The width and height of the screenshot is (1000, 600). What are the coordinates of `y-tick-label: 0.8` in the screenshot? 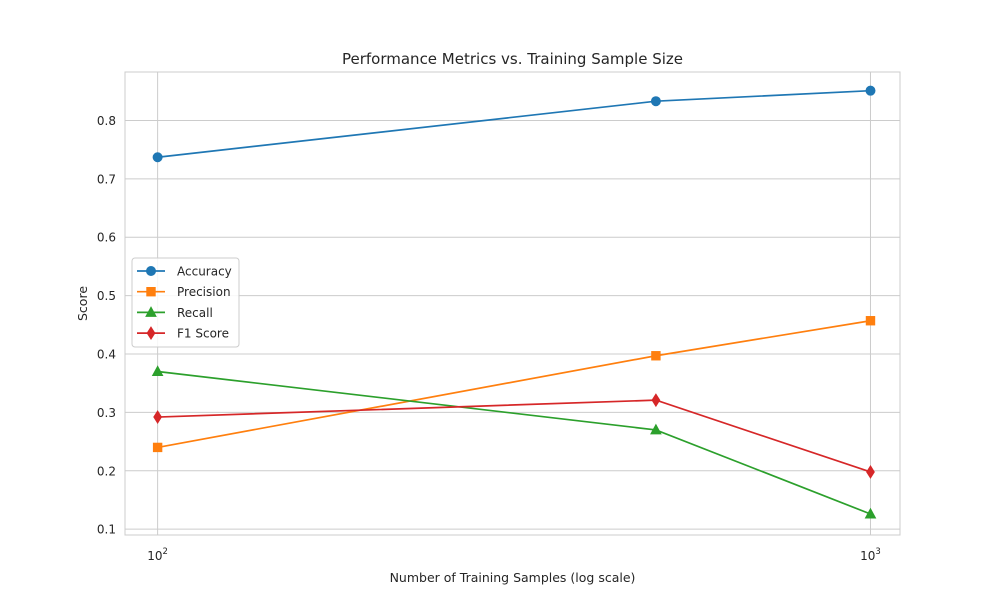 It's located at (106, 121).